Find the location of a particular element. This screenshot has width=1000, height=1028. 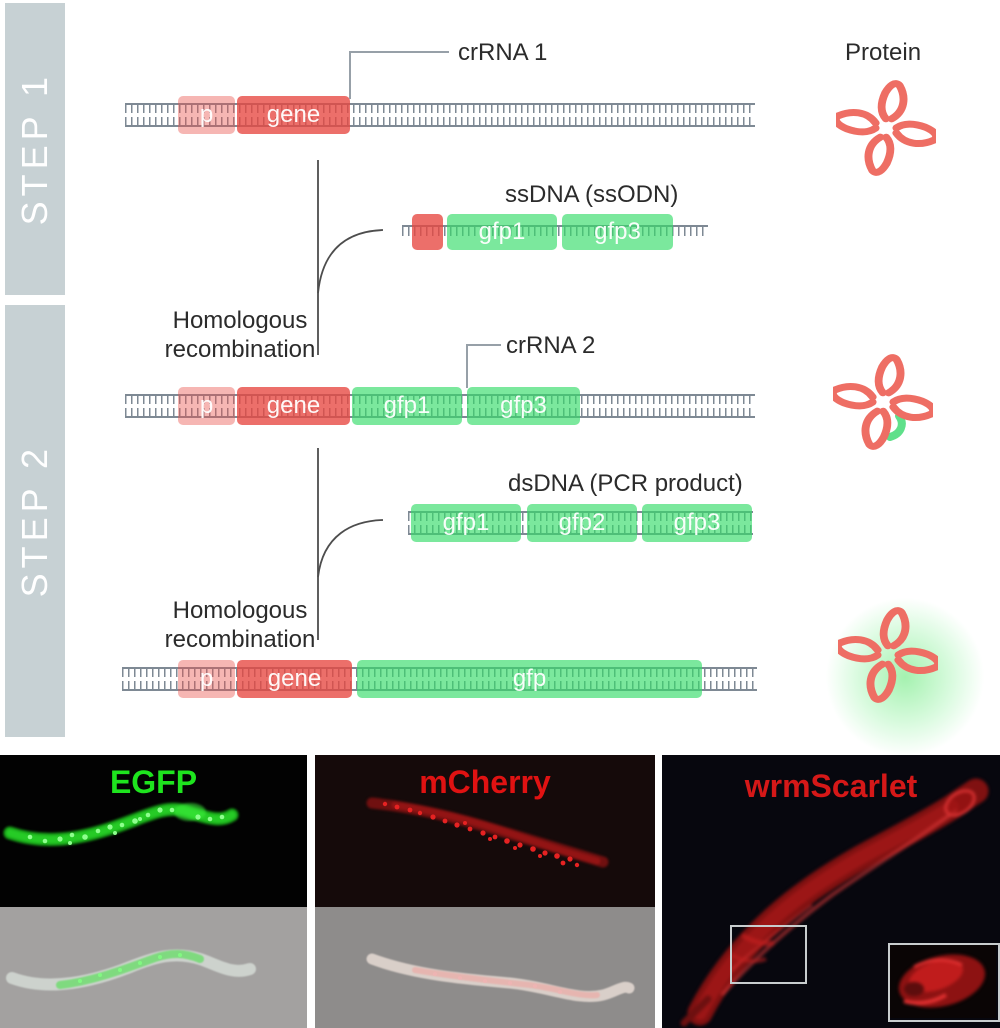

gene-box-row2: gene is located at coordinates (293, 406).